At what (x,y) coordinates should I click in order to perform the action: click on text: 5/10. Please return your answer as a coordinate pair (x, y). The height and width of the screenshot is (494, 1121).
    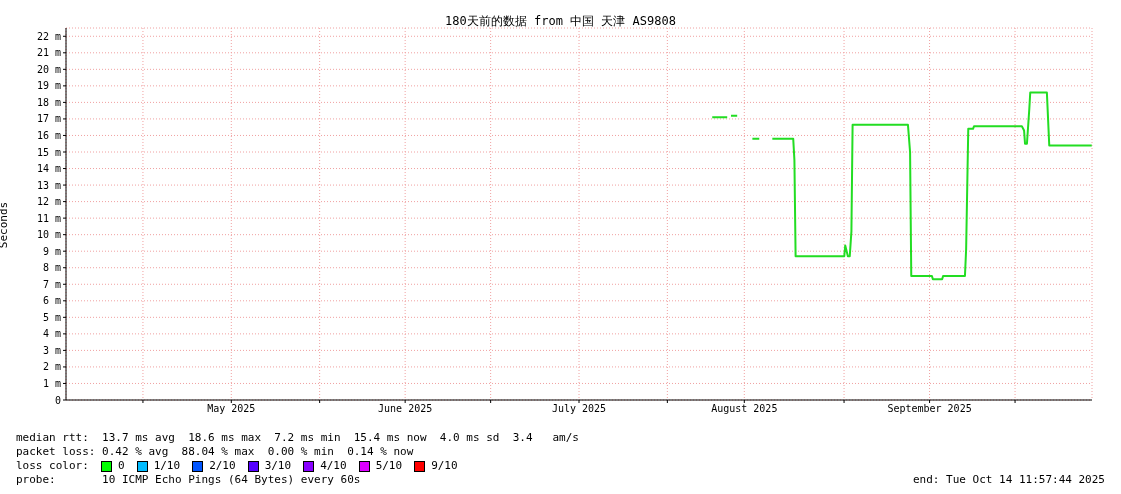
    Looking at the image, I should click on (388, 466).